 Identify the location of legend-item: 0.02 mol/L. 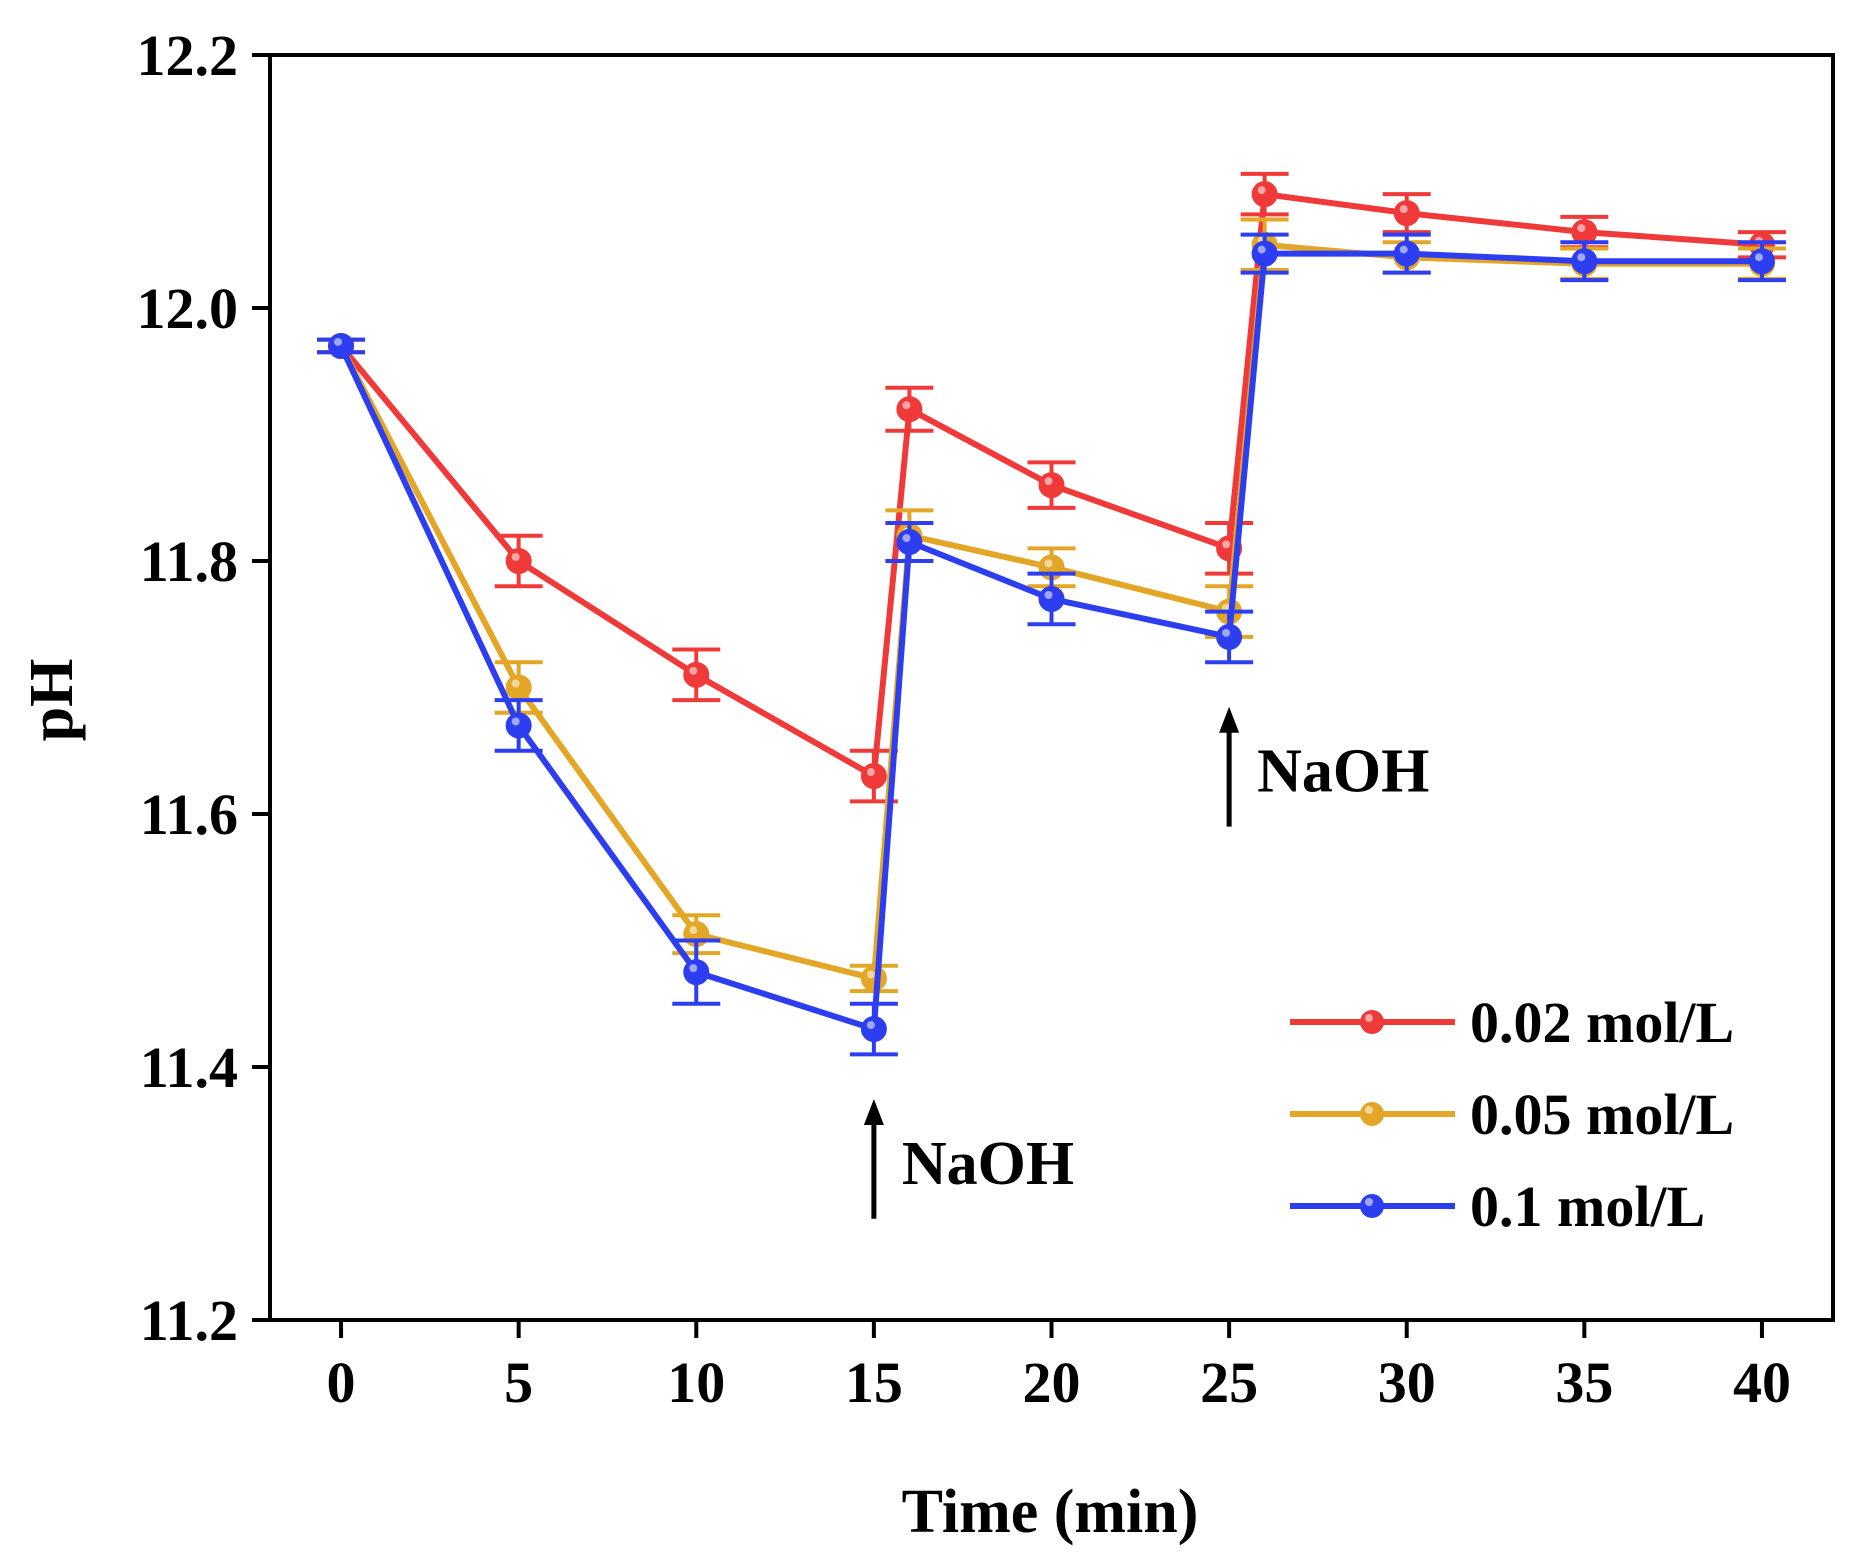
(1512, 1022).